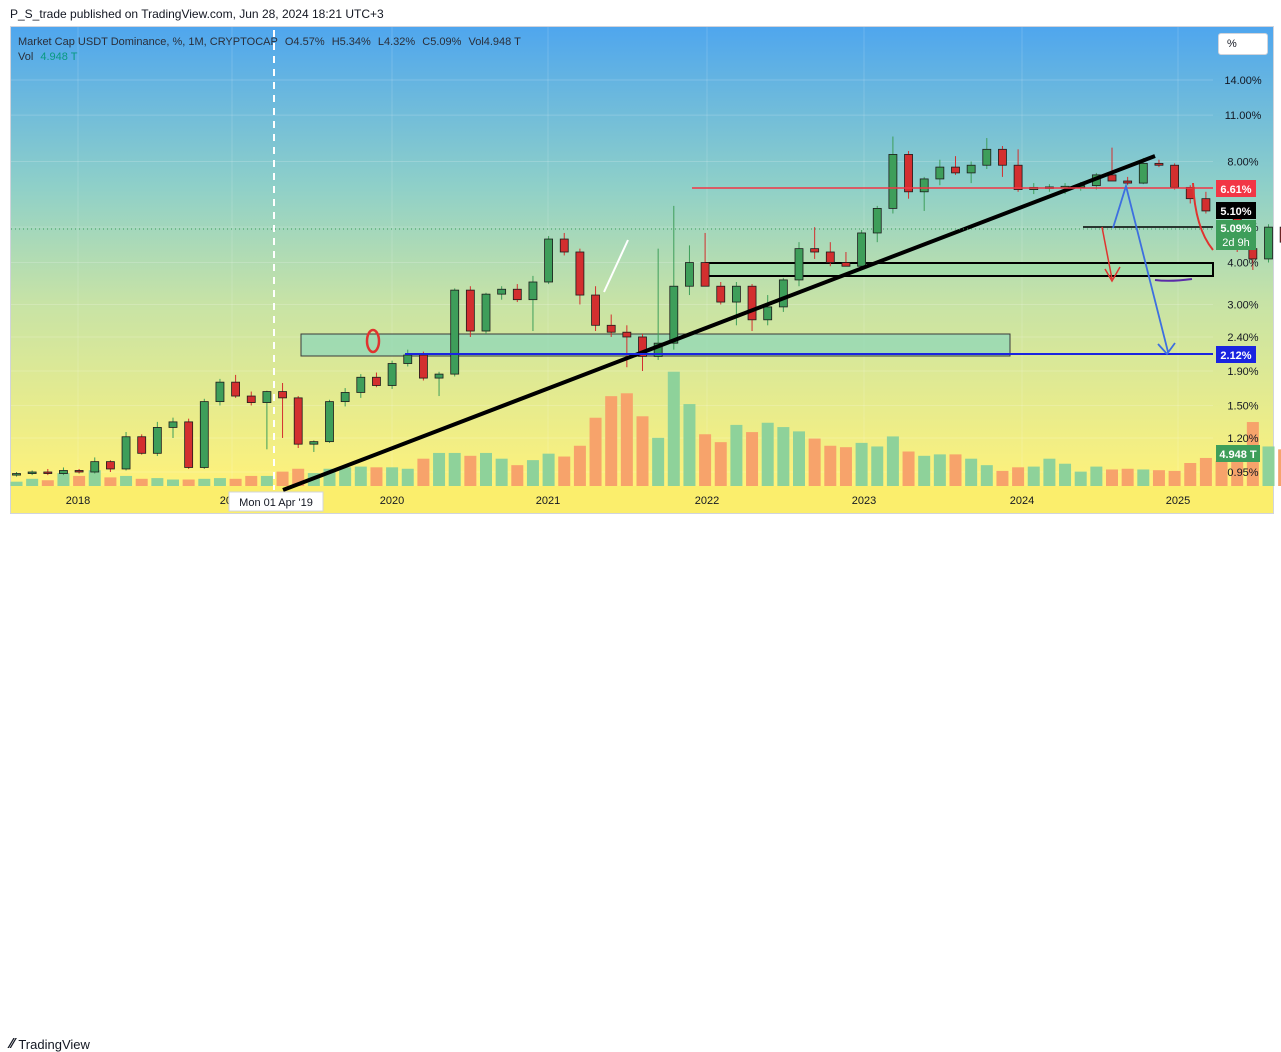 This screenshot has height=1052, width=1281. I want to click on price-label-2.12: 2.12%, so click(1235, 356).